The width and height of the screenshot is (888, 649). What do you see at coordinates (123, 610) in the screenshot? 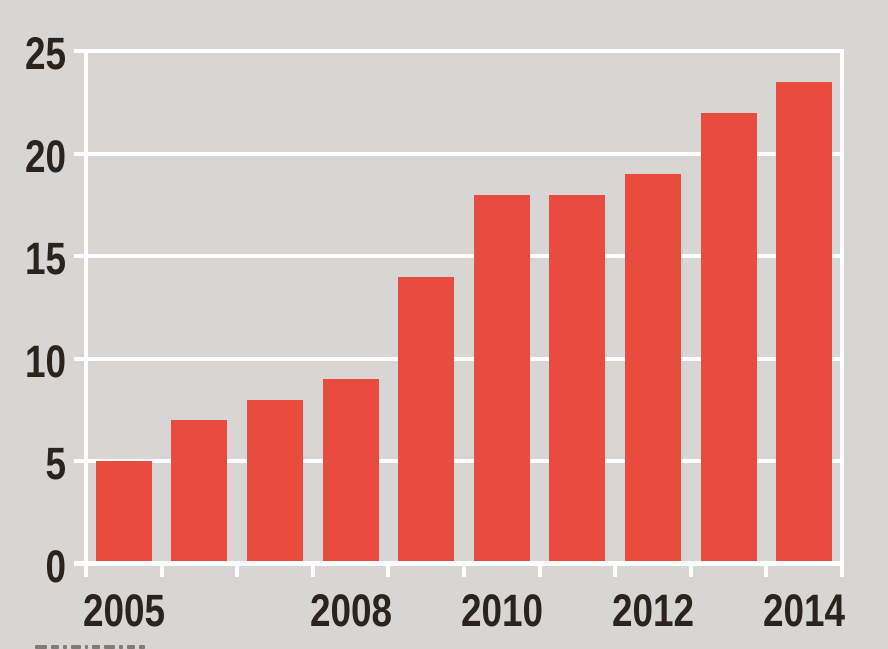
I see `x-tick-label: 2005` at bounding box center [123, 610].